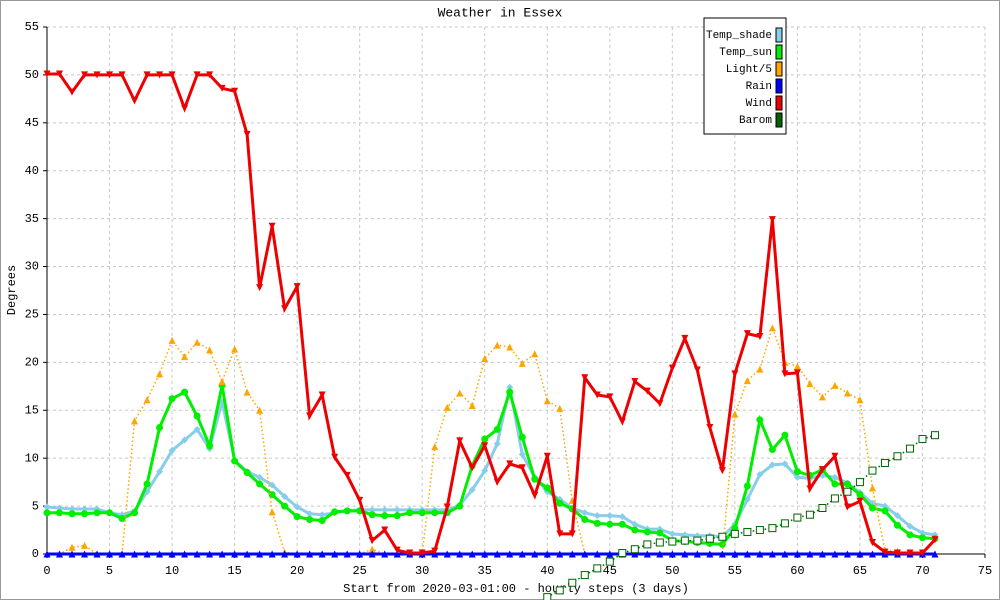 This screenshot has width=1000, height=600. Describe the element at coordinates (12, 290) in the screenshot. I see `y-axis-label: Degrees` at that location.